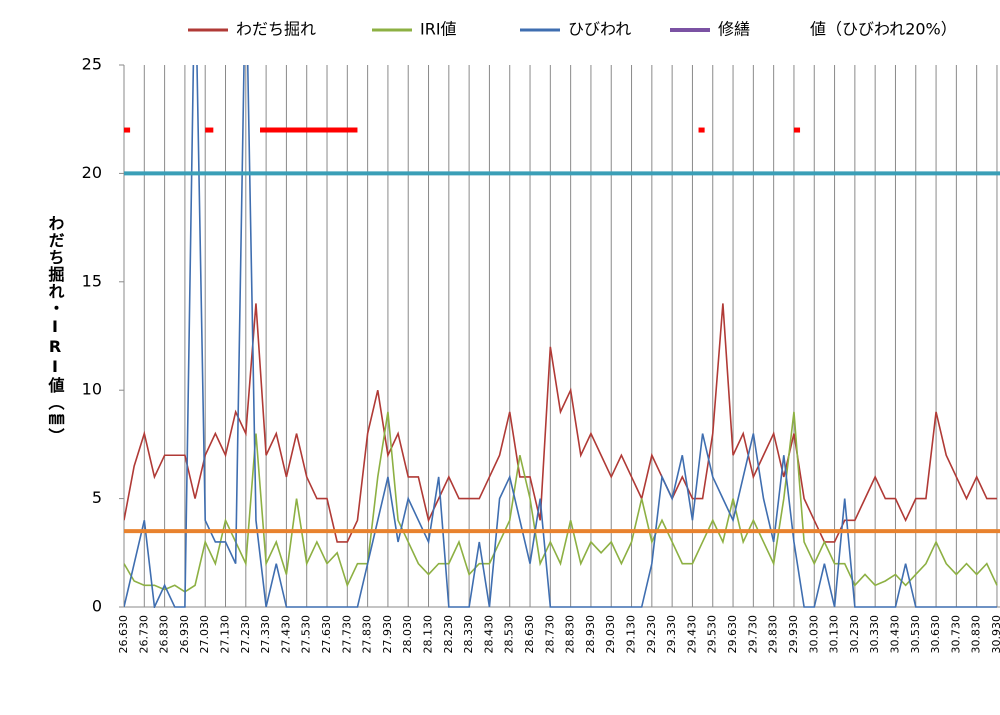 The height and width of the screenshot is (715, 1000). I want to click on x-tick-label: 27.130, so click(225, 634).